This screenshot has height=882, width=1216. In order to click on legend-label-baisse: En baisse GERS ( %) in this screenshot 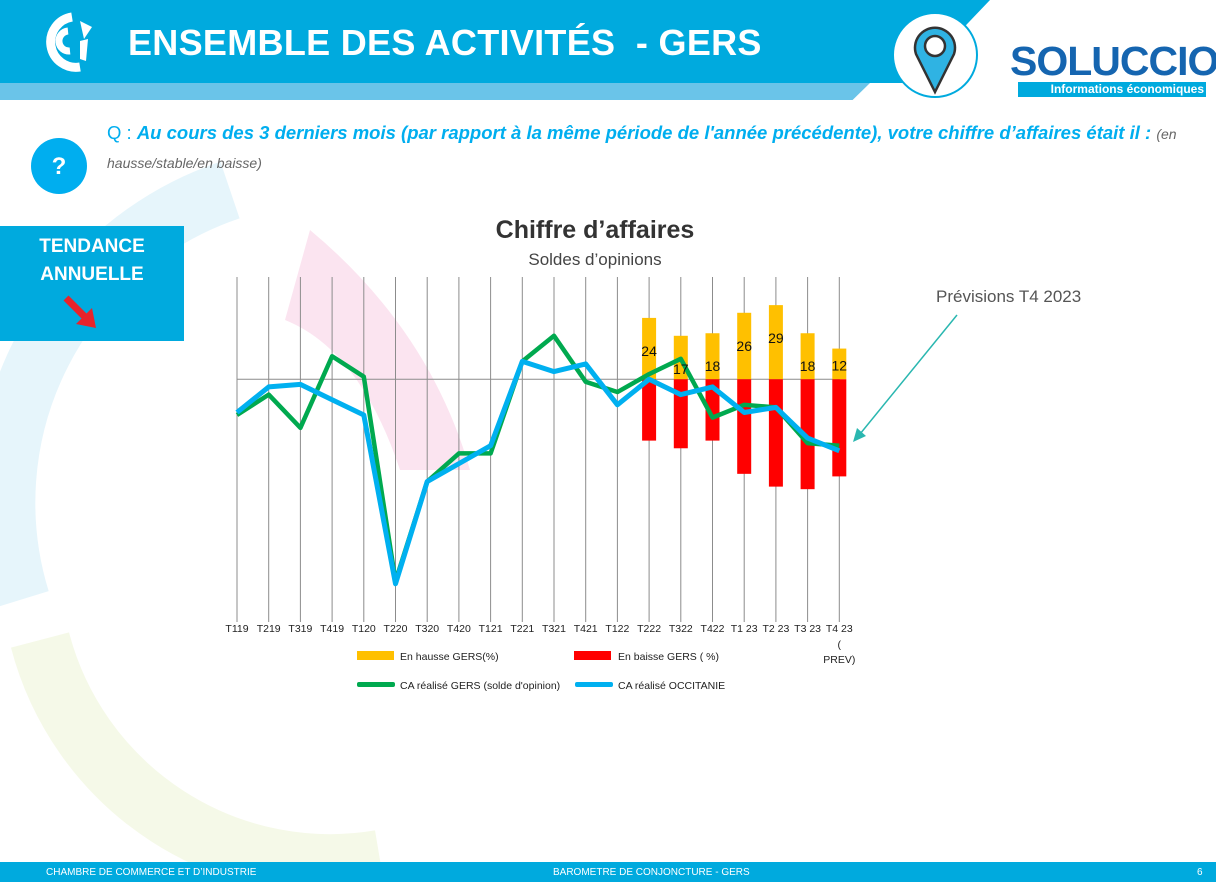, I will do `click(668, 657)`.